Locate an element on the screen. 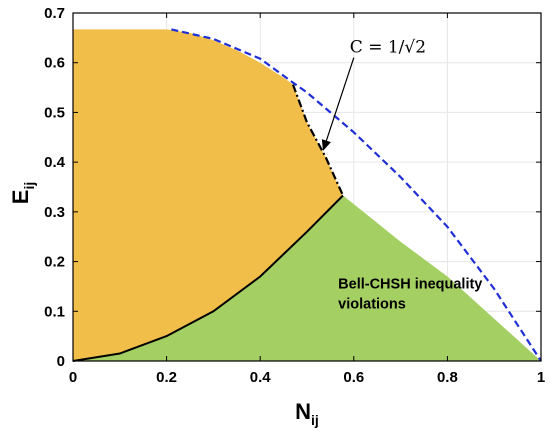  y-tick-label: 0 is located at coordinates (61, 361).